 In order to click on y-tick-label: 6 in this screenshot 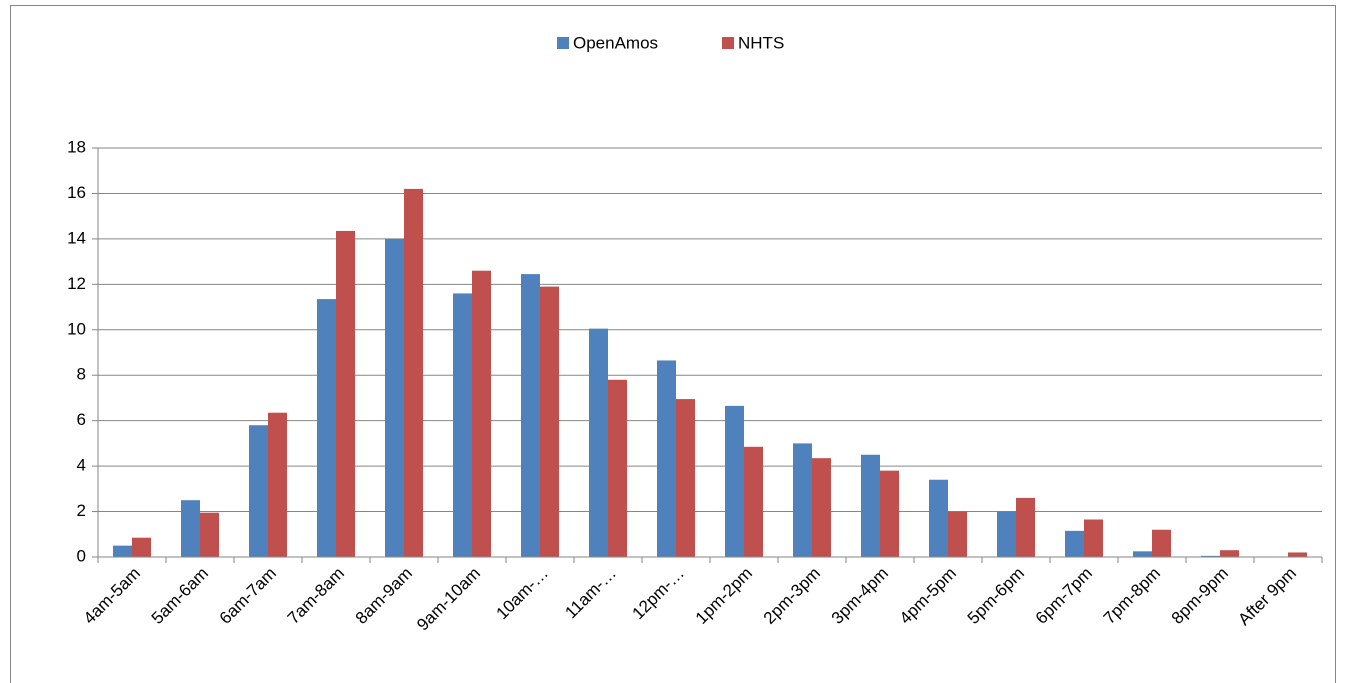, I will do `click(81, 419)`.